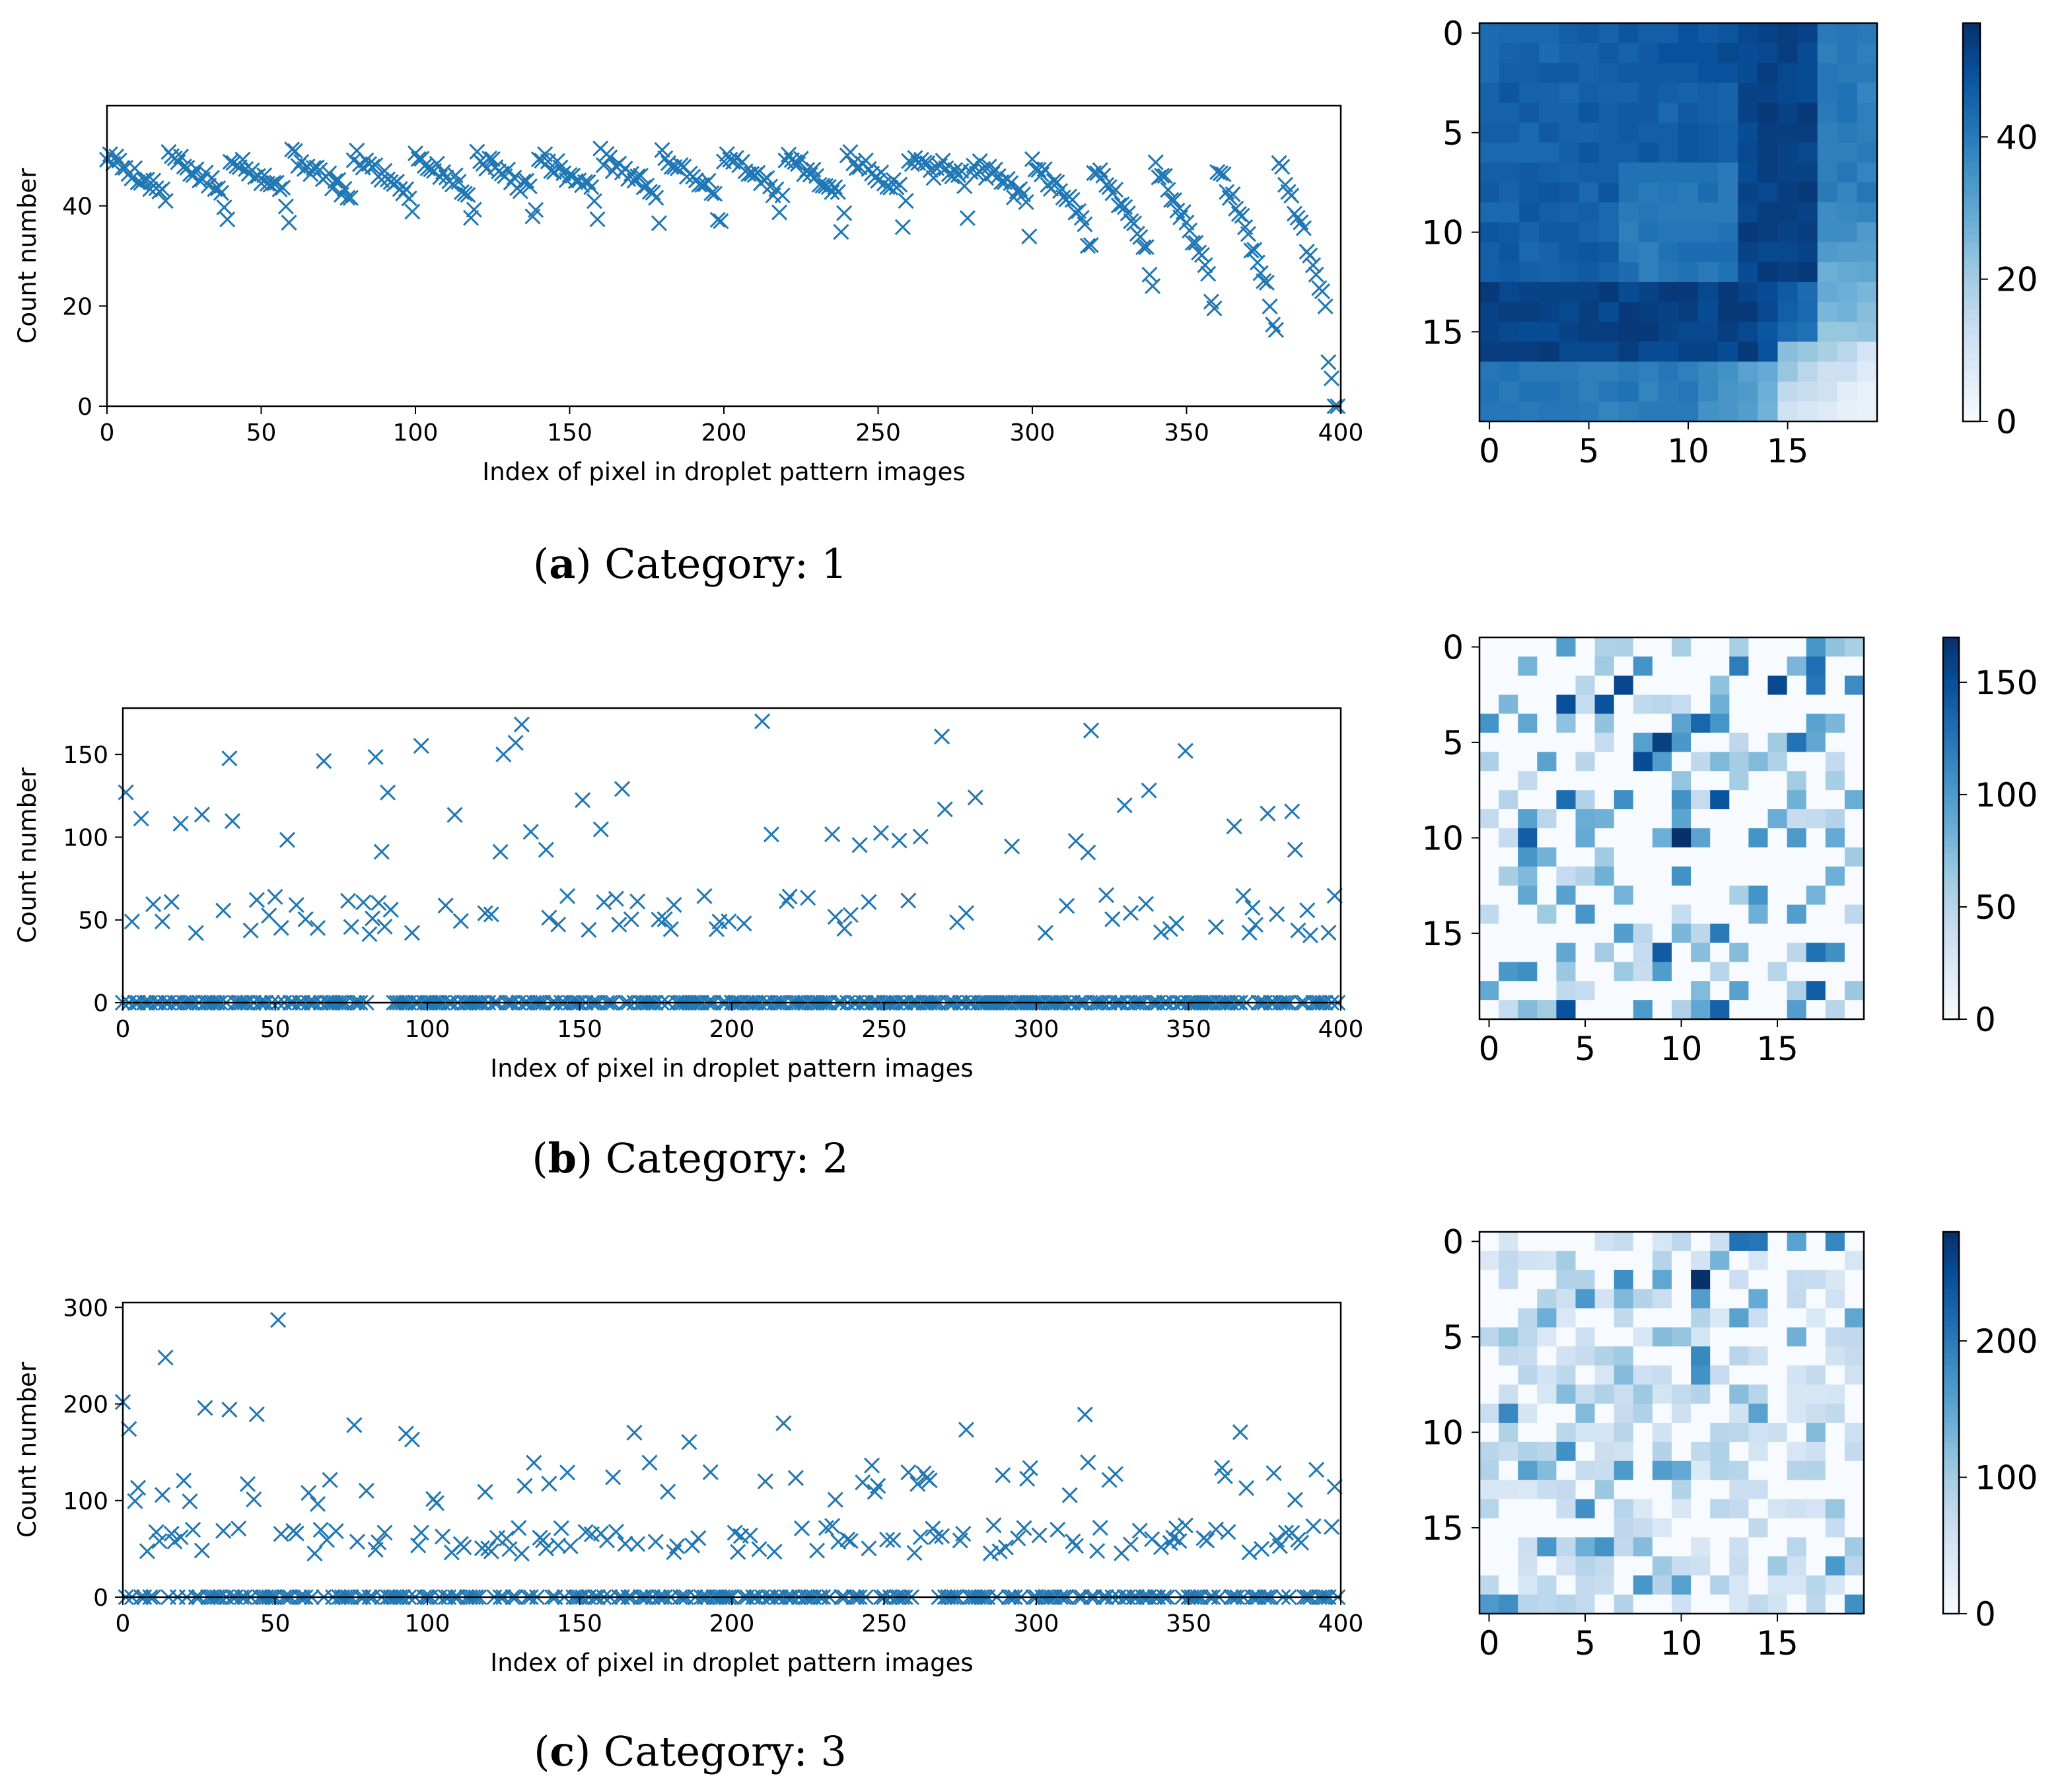  What do you see at coordinates (2006, 683) in the screenshot?
I see `colorbar-tick-label: 150` at bounding box center [2006, 683].